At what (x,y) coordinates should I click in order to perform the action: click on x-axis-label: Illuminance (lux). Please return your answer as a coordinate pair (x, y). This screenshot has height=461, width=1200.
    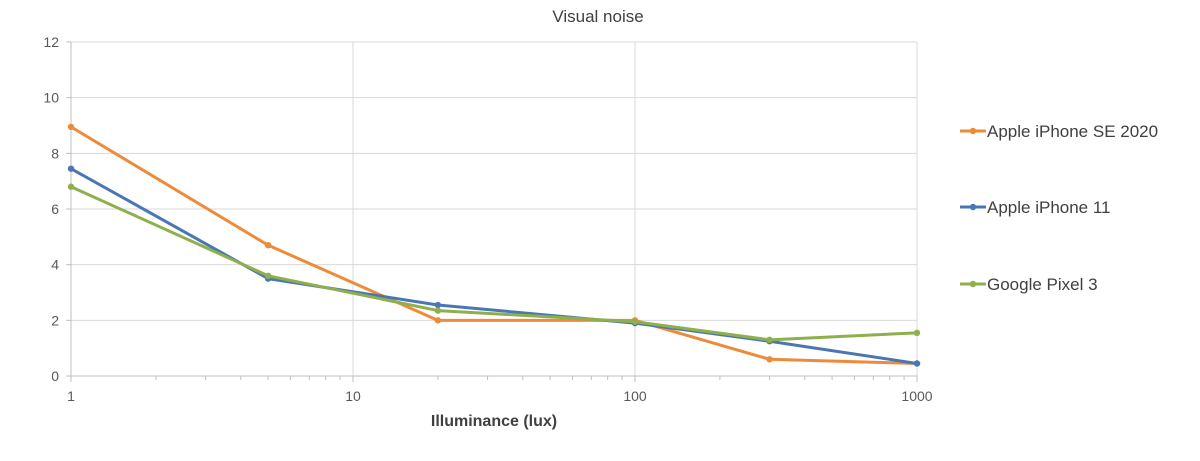
    Looking at the image, I should click on (494, 421).